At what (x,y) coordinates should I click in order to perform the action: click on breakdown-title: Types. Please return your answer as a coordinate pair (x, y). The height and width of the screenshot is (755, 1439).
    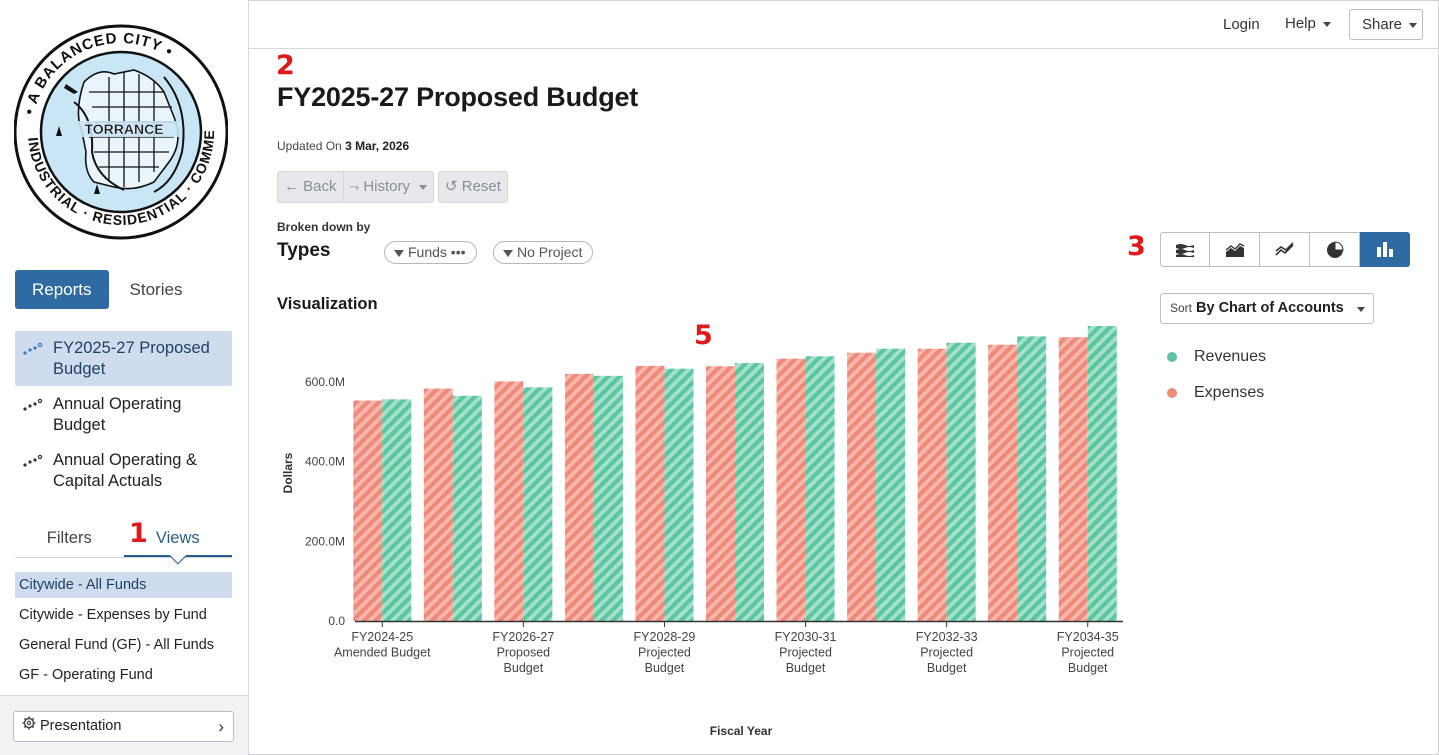
    Looking at the image, I should click on (304, 250).